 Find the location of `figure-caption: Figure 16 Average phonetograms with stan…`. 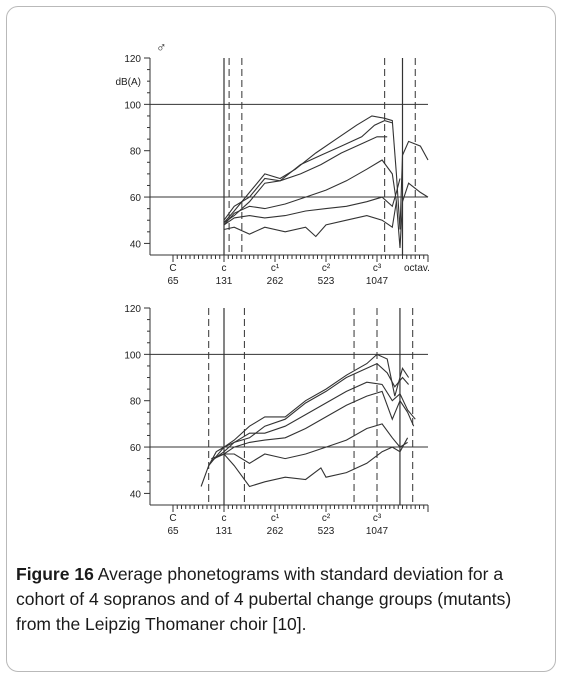

figure-caption: Figure 16 Average phonetograms with stan… is located at coordinates (281, 599).